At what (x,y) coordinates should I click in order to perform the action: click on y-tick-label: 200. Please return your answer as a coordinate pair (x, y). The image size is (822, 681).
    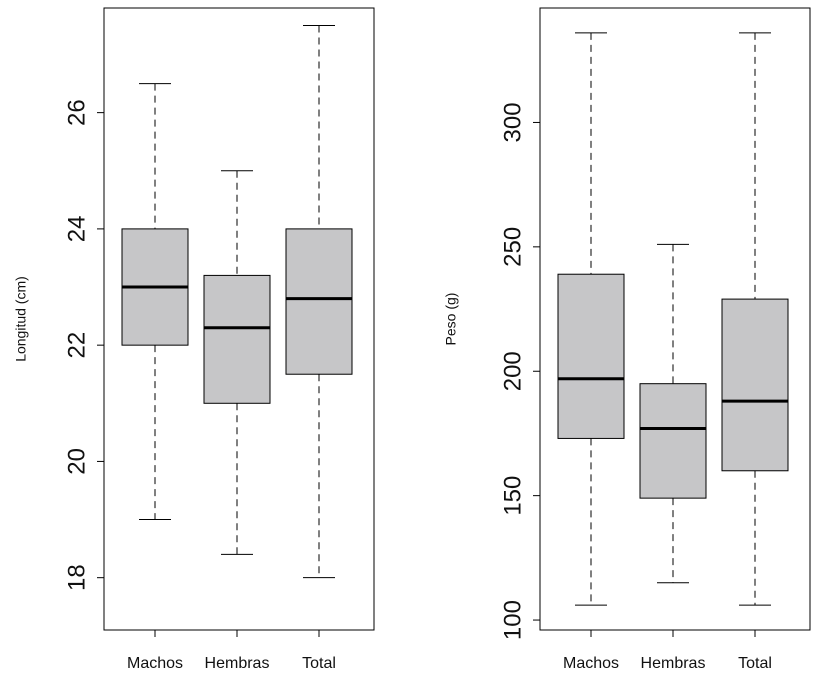
    Looking at the image, I should click on (512, 371).